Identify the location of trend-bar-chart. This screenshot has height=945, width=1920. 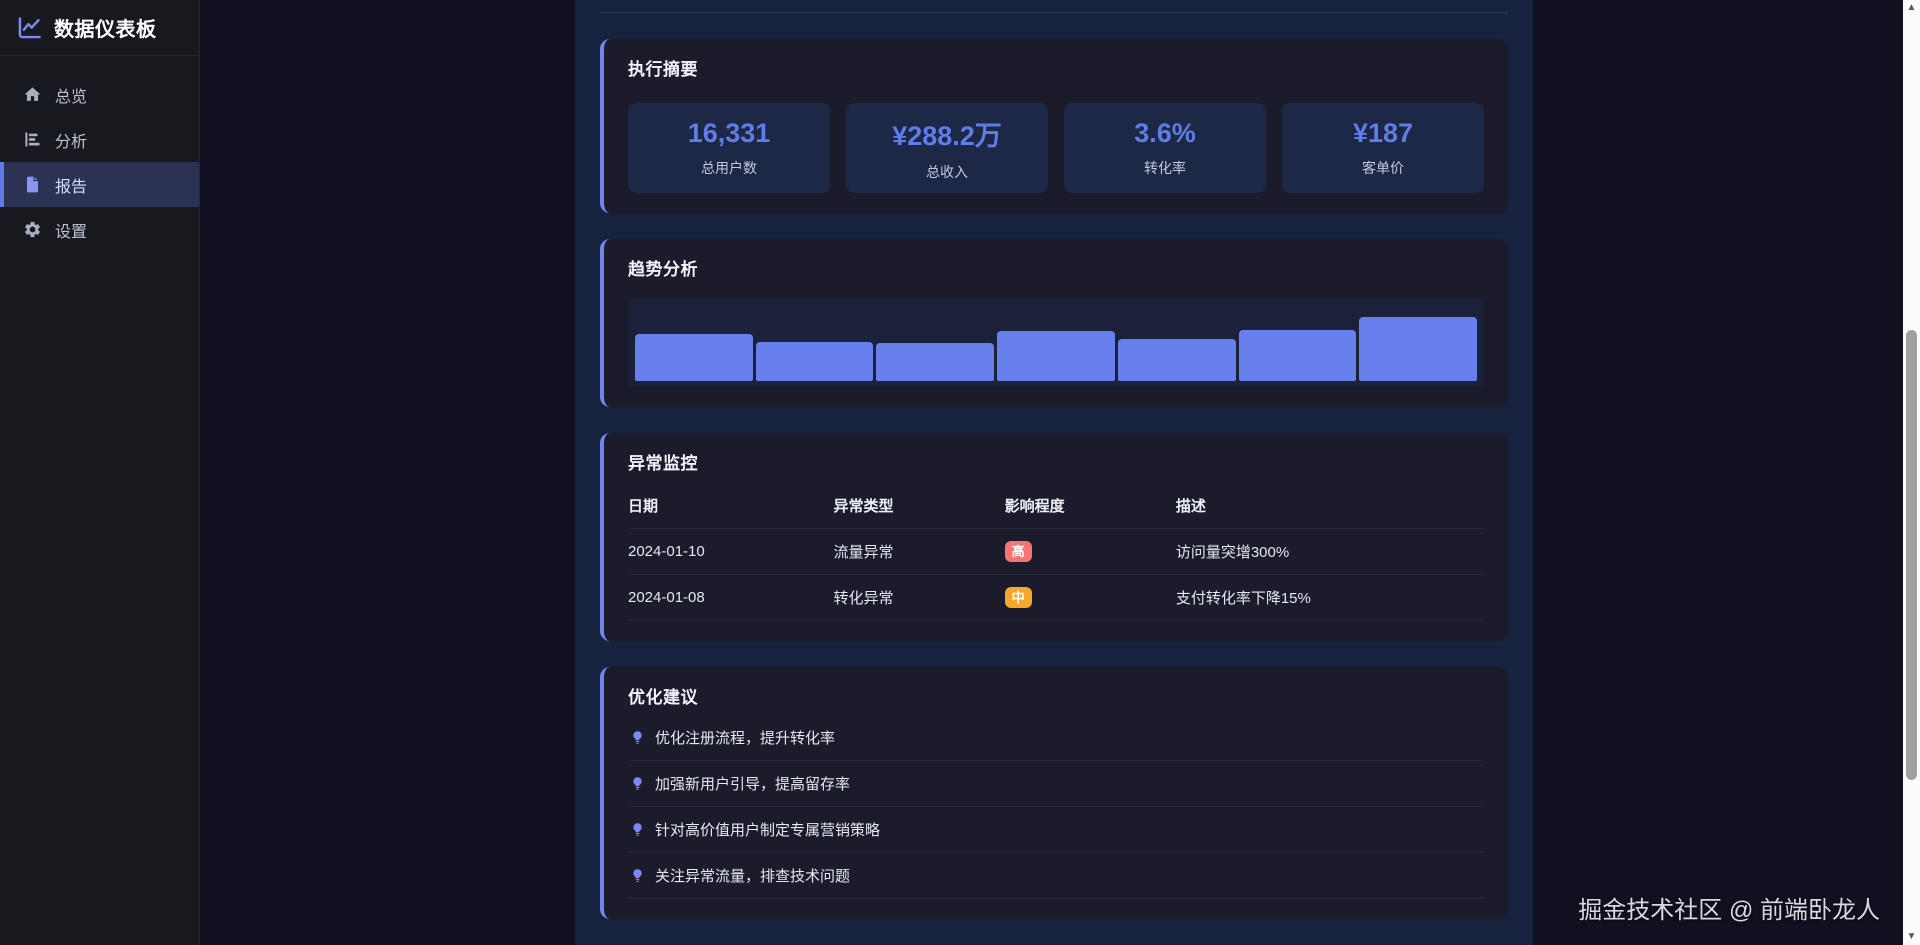
(1056, 343).